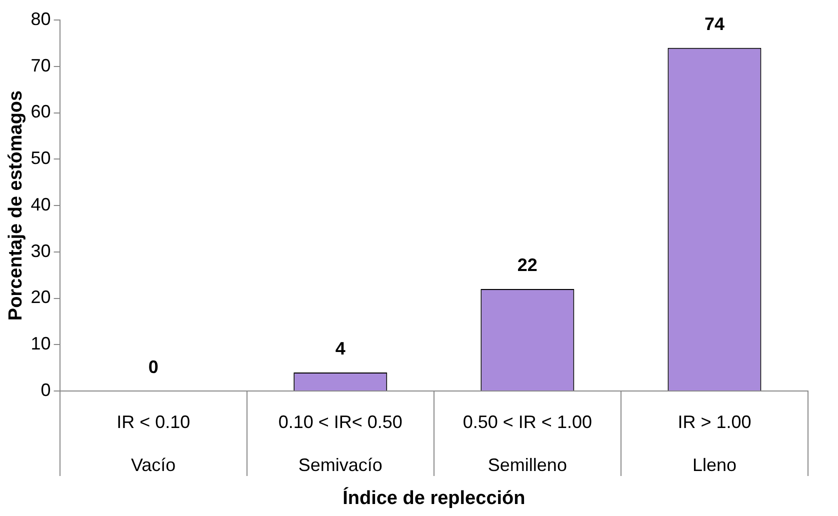  Describe the element at coordinates (340, 348) in the screenshot. I see `data-label: 4` at that location.